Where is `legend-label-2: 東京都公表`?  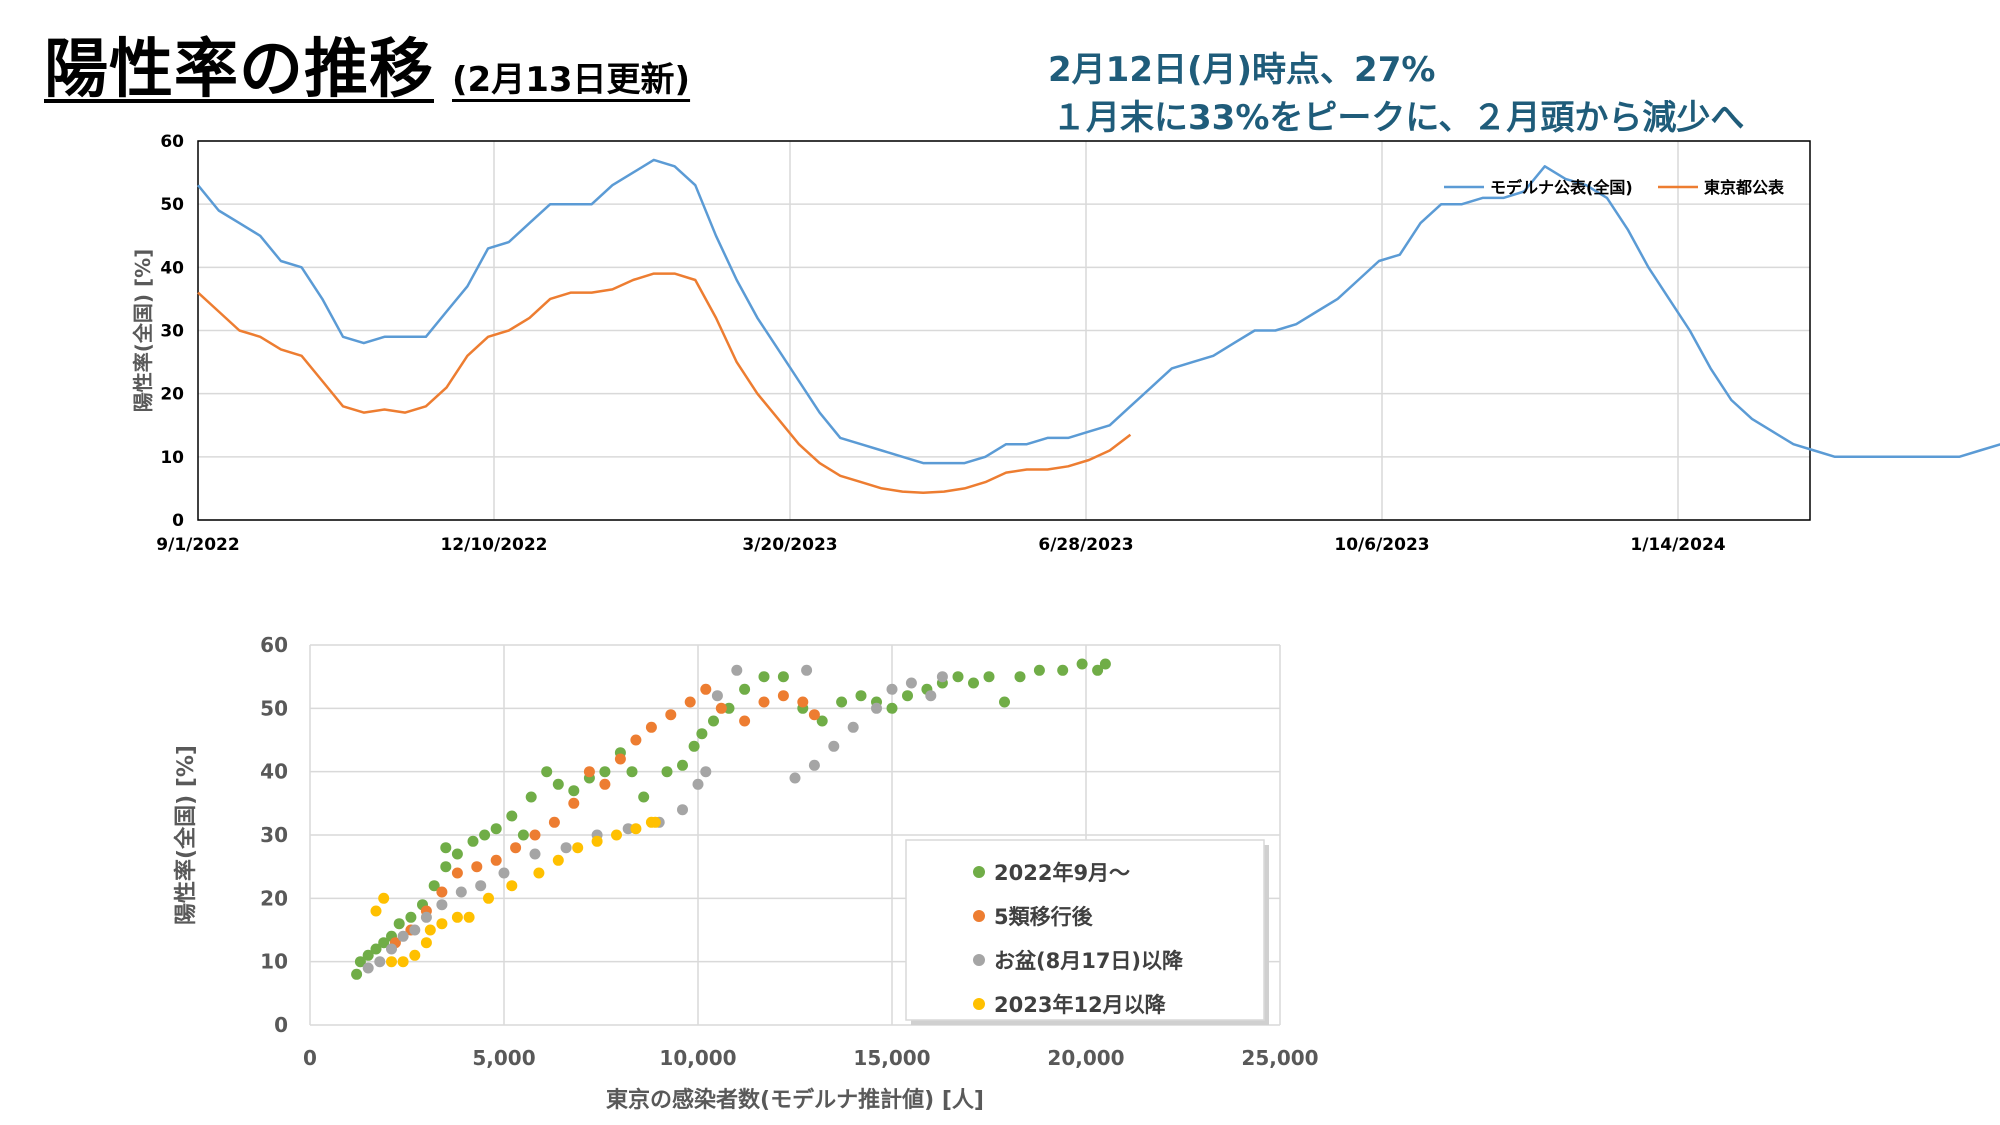
legend-label-2: 東京都公表 is located at coordinates (1744, 187).